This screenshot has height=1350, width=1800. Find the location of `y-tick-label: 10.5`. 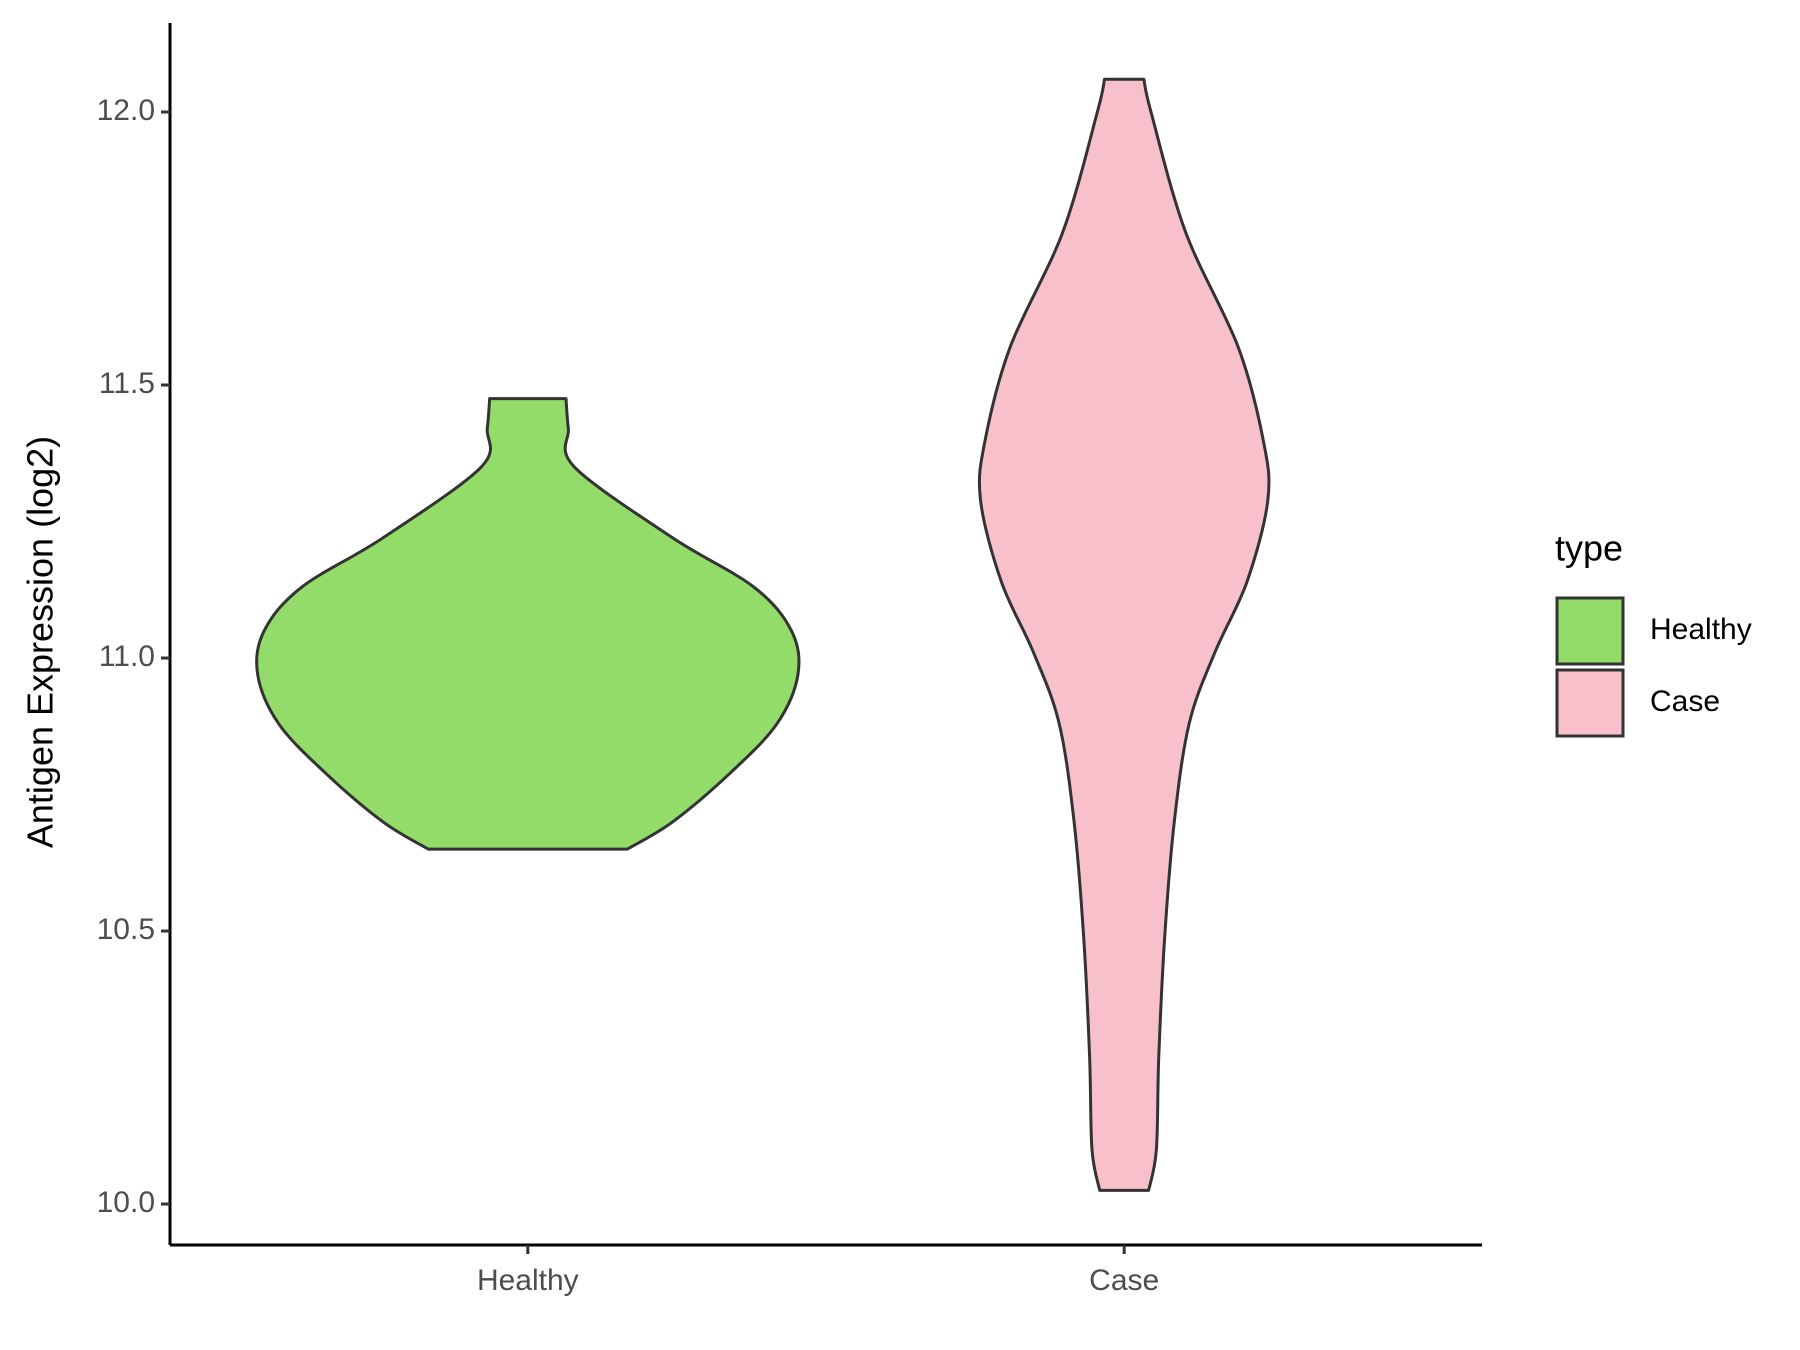

y-tick-label: 10.5 is located at coordinates (126, 929).